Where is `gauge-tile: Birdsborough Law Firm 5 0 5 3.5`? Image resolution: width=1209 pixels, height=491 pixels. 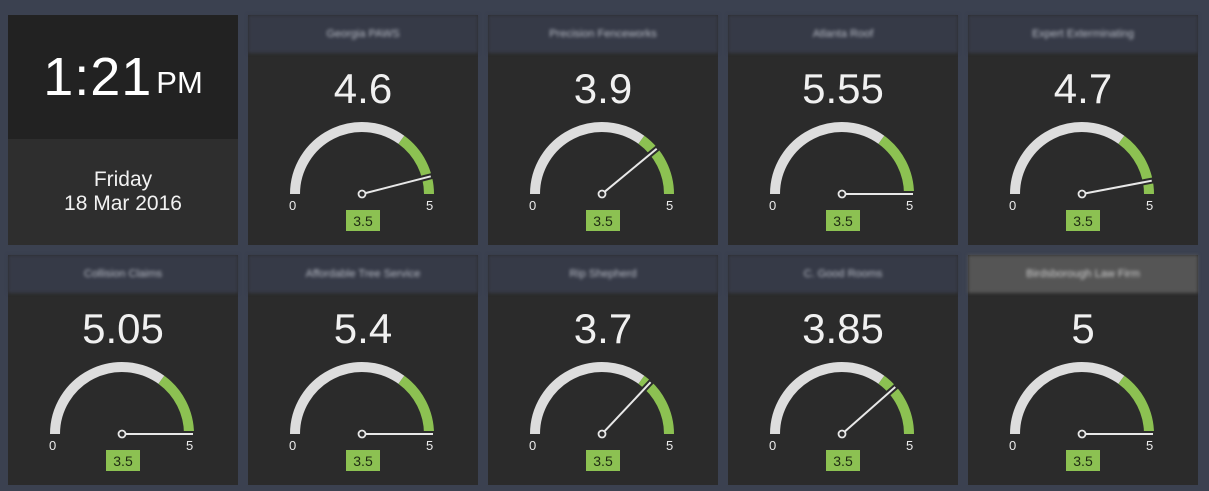
gauge-tile: Birdsborough Law Firm 5 0 5 3.5 is located at coordinates (1083, 370).